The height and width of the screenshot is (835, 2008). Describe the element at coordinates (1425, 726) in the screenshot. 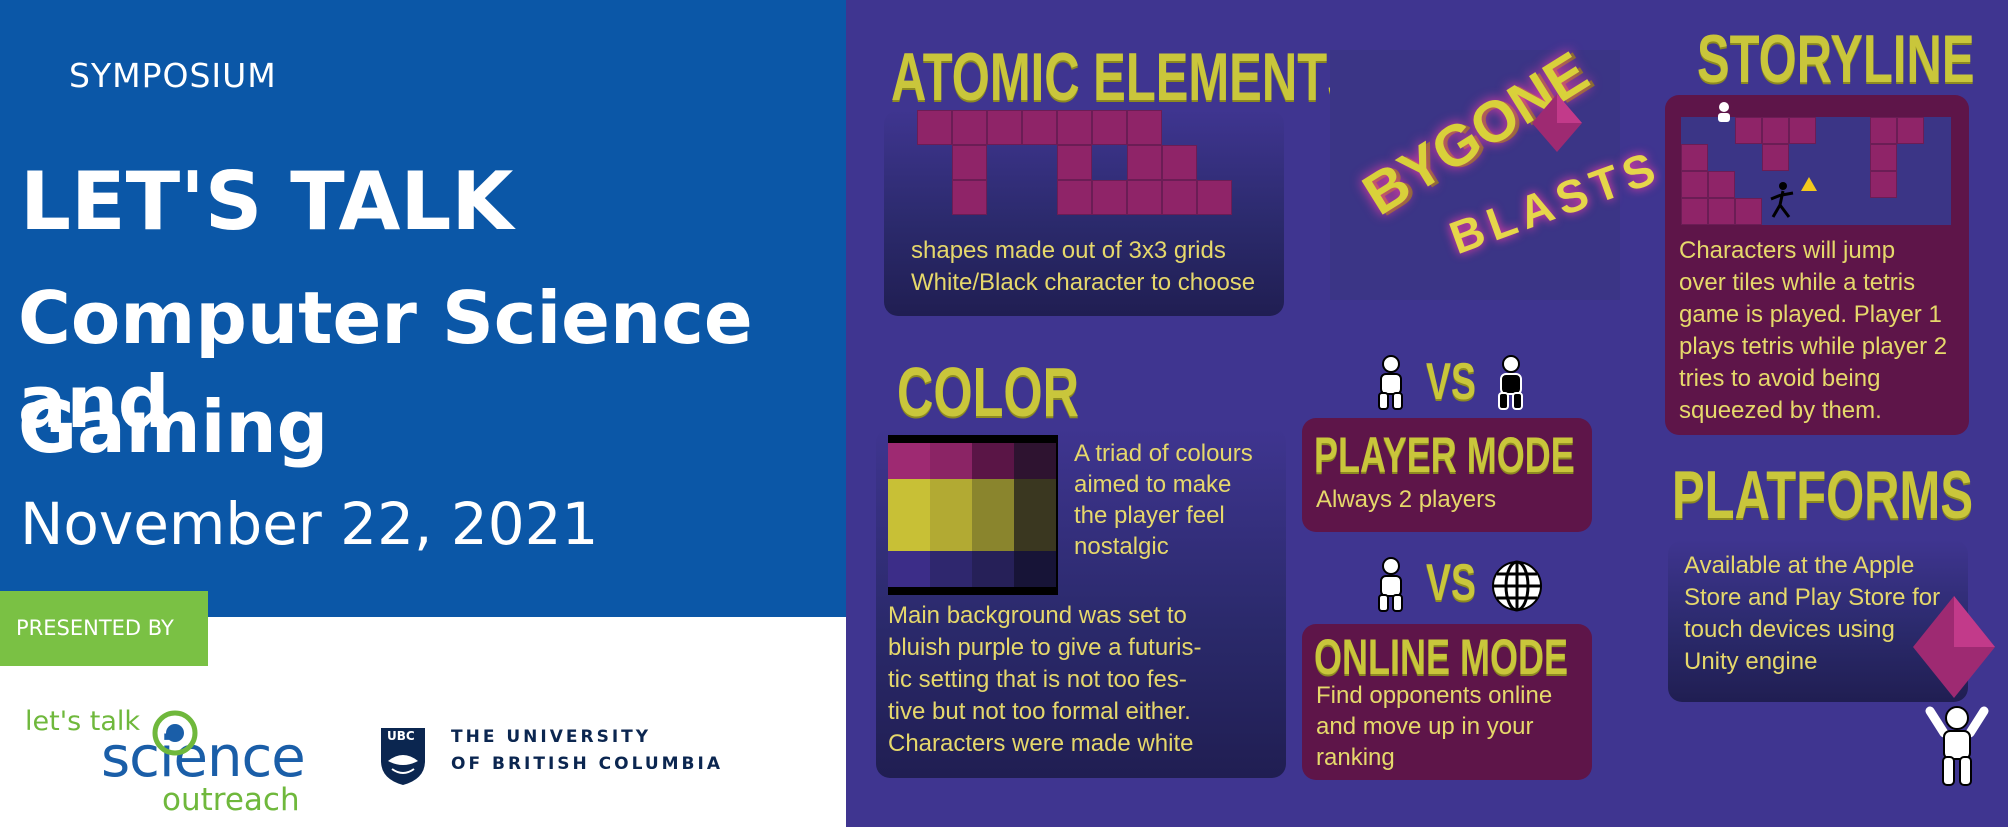

I see `online-mode-line: and move up in your` at that location.